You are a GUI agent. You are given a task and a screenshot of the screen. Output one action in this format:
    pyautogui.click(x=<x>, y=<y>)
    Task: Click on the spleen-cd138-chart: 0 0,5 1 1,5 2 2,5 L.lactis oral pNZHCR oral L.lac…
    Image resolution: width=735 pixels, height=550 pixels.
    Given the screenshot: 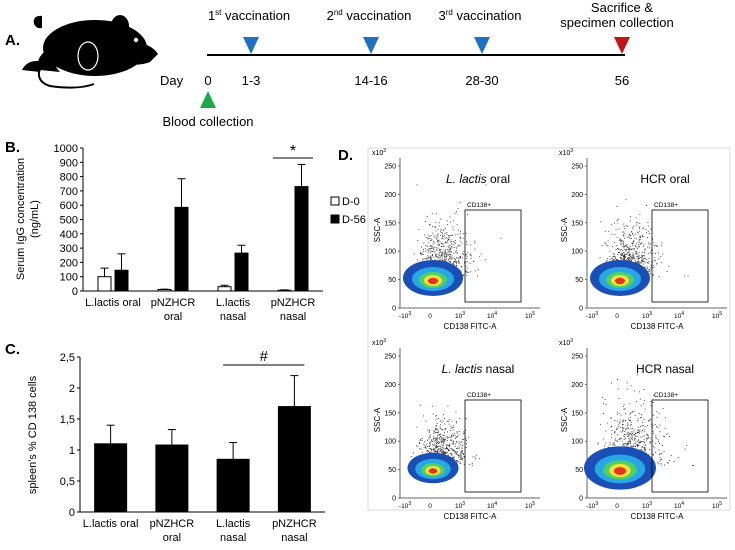 What is the action you would take?
    pyautogui.click(x=176, y=446)
    